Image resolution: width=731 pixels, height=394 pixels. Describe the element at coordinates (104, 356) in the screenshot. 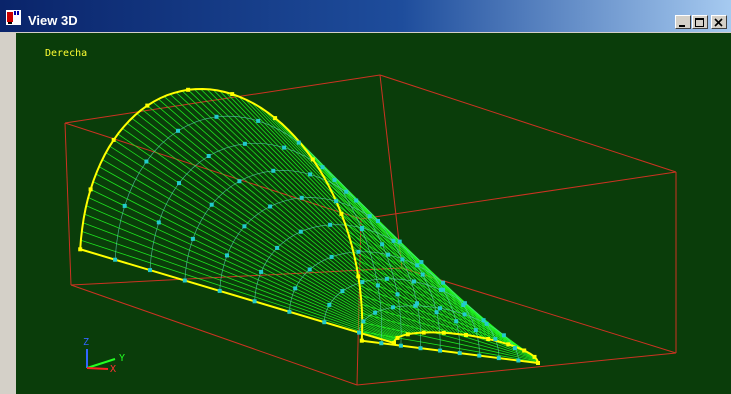

I see `axes-gizmo: Z Y X` at that location.